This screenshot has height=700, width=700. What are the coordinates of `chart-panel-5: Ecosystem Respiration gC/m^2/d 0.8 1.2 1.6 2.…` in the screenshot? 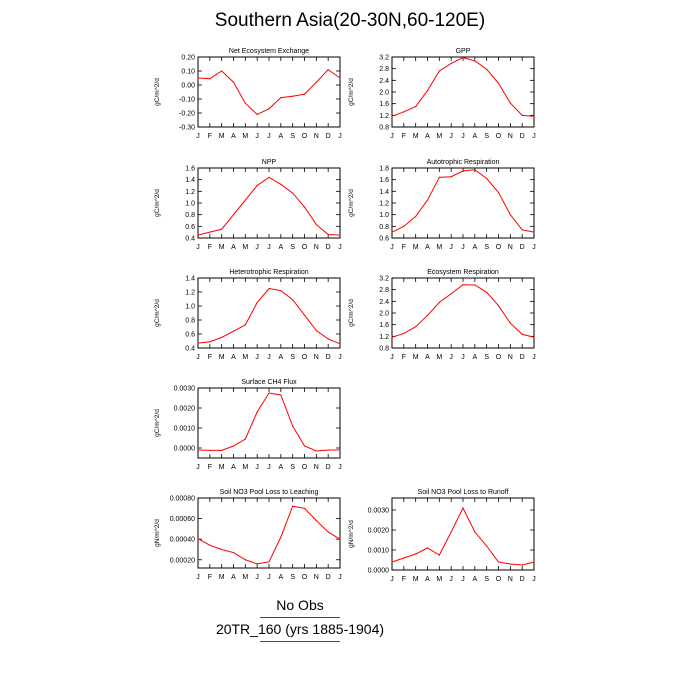 It's located at (442, 315).